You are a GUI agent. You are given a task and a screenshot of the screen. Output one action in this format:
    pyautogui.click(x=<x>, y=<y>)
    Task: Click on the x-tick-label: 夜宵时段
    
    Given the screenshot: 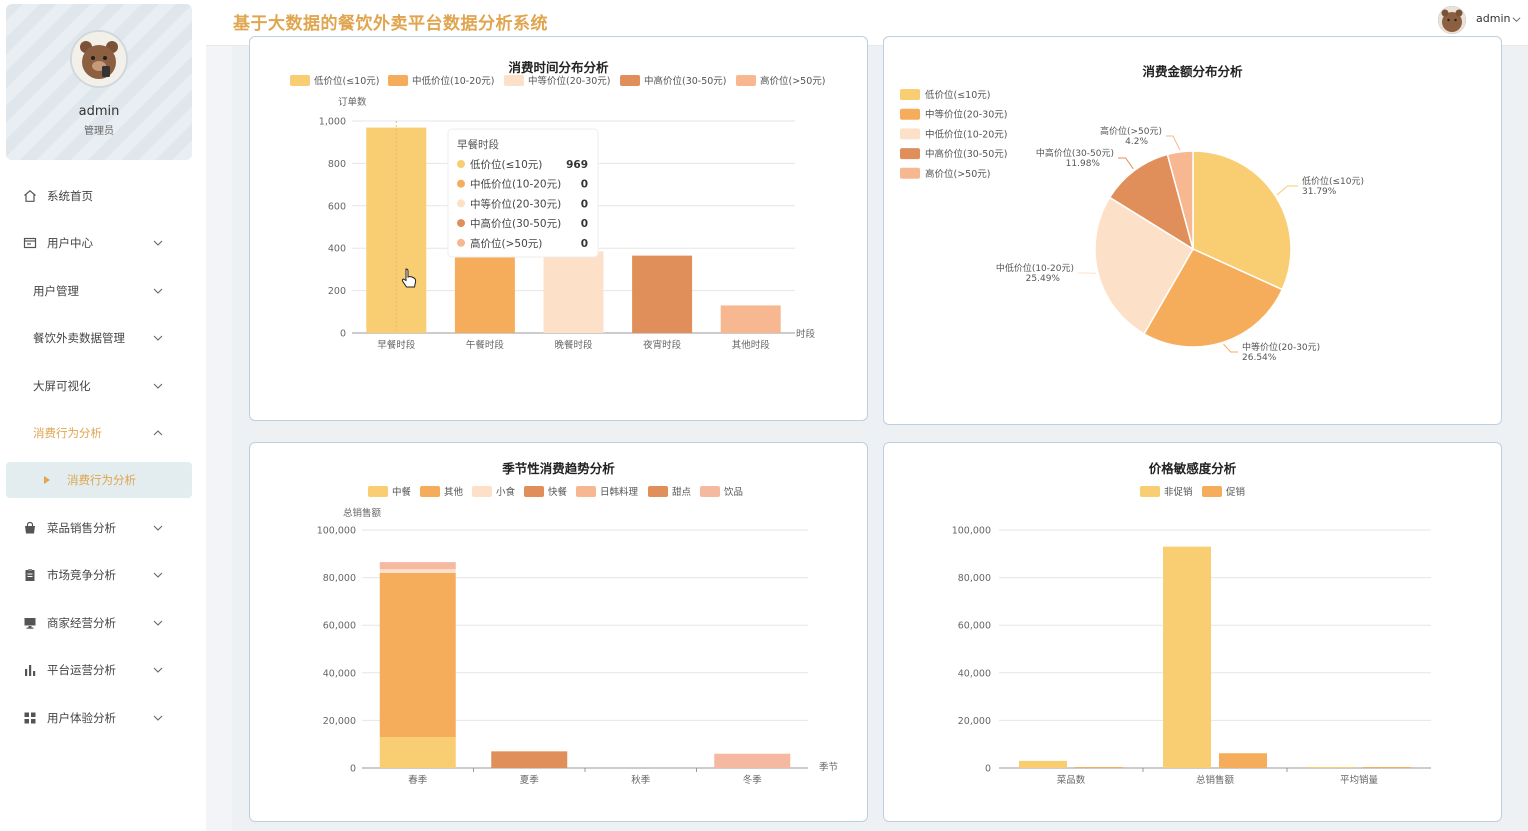 What is the action you would take?
    pyautogui.click(x=662, y=345)
    